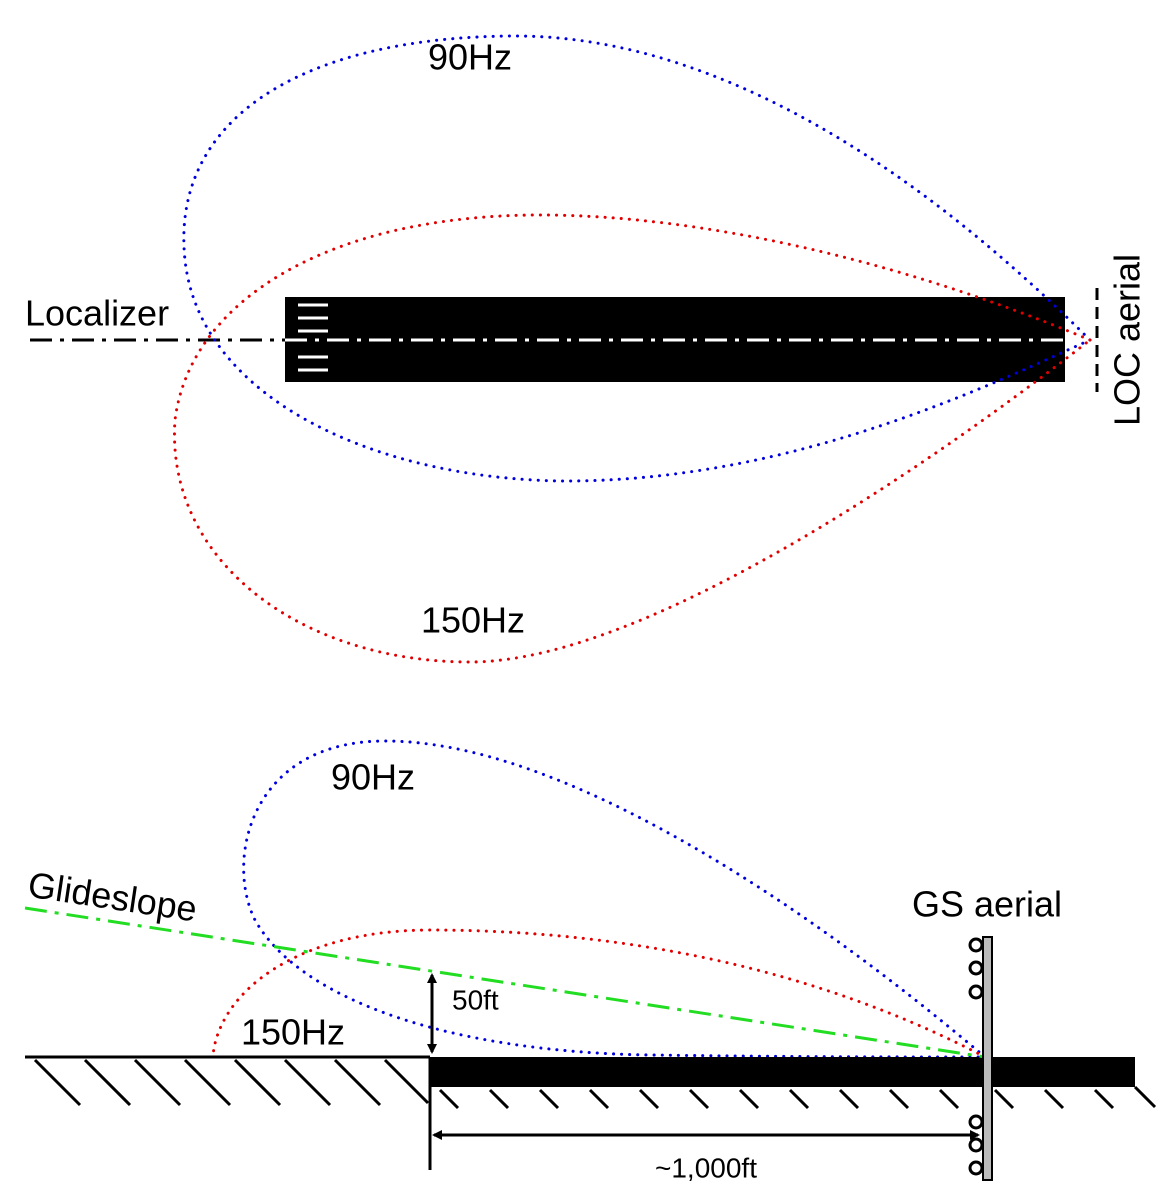 This screenshot has height=1200, width=1160. I want to click on label-gs-aerial: GS aerial, so click(987, 904).